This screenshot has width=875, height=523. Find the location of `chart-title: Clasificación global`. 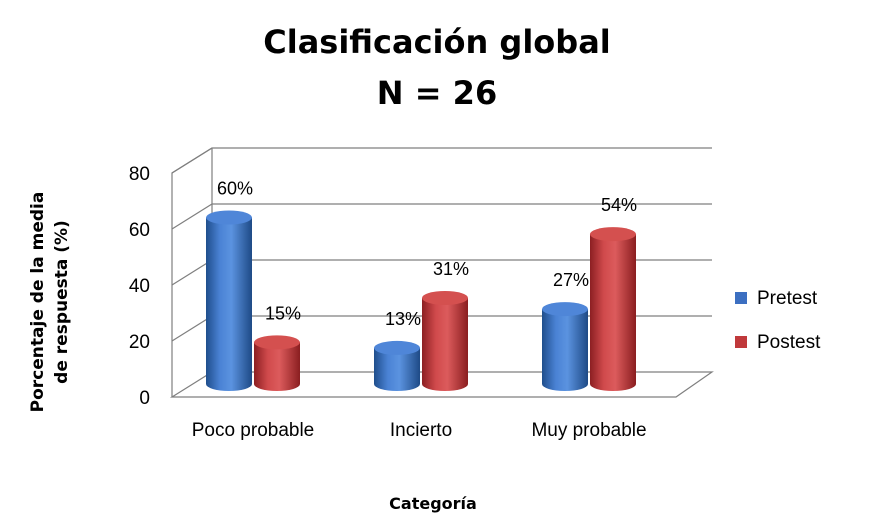

chart-title: Clasificación global is located at coordinates (437, 42).